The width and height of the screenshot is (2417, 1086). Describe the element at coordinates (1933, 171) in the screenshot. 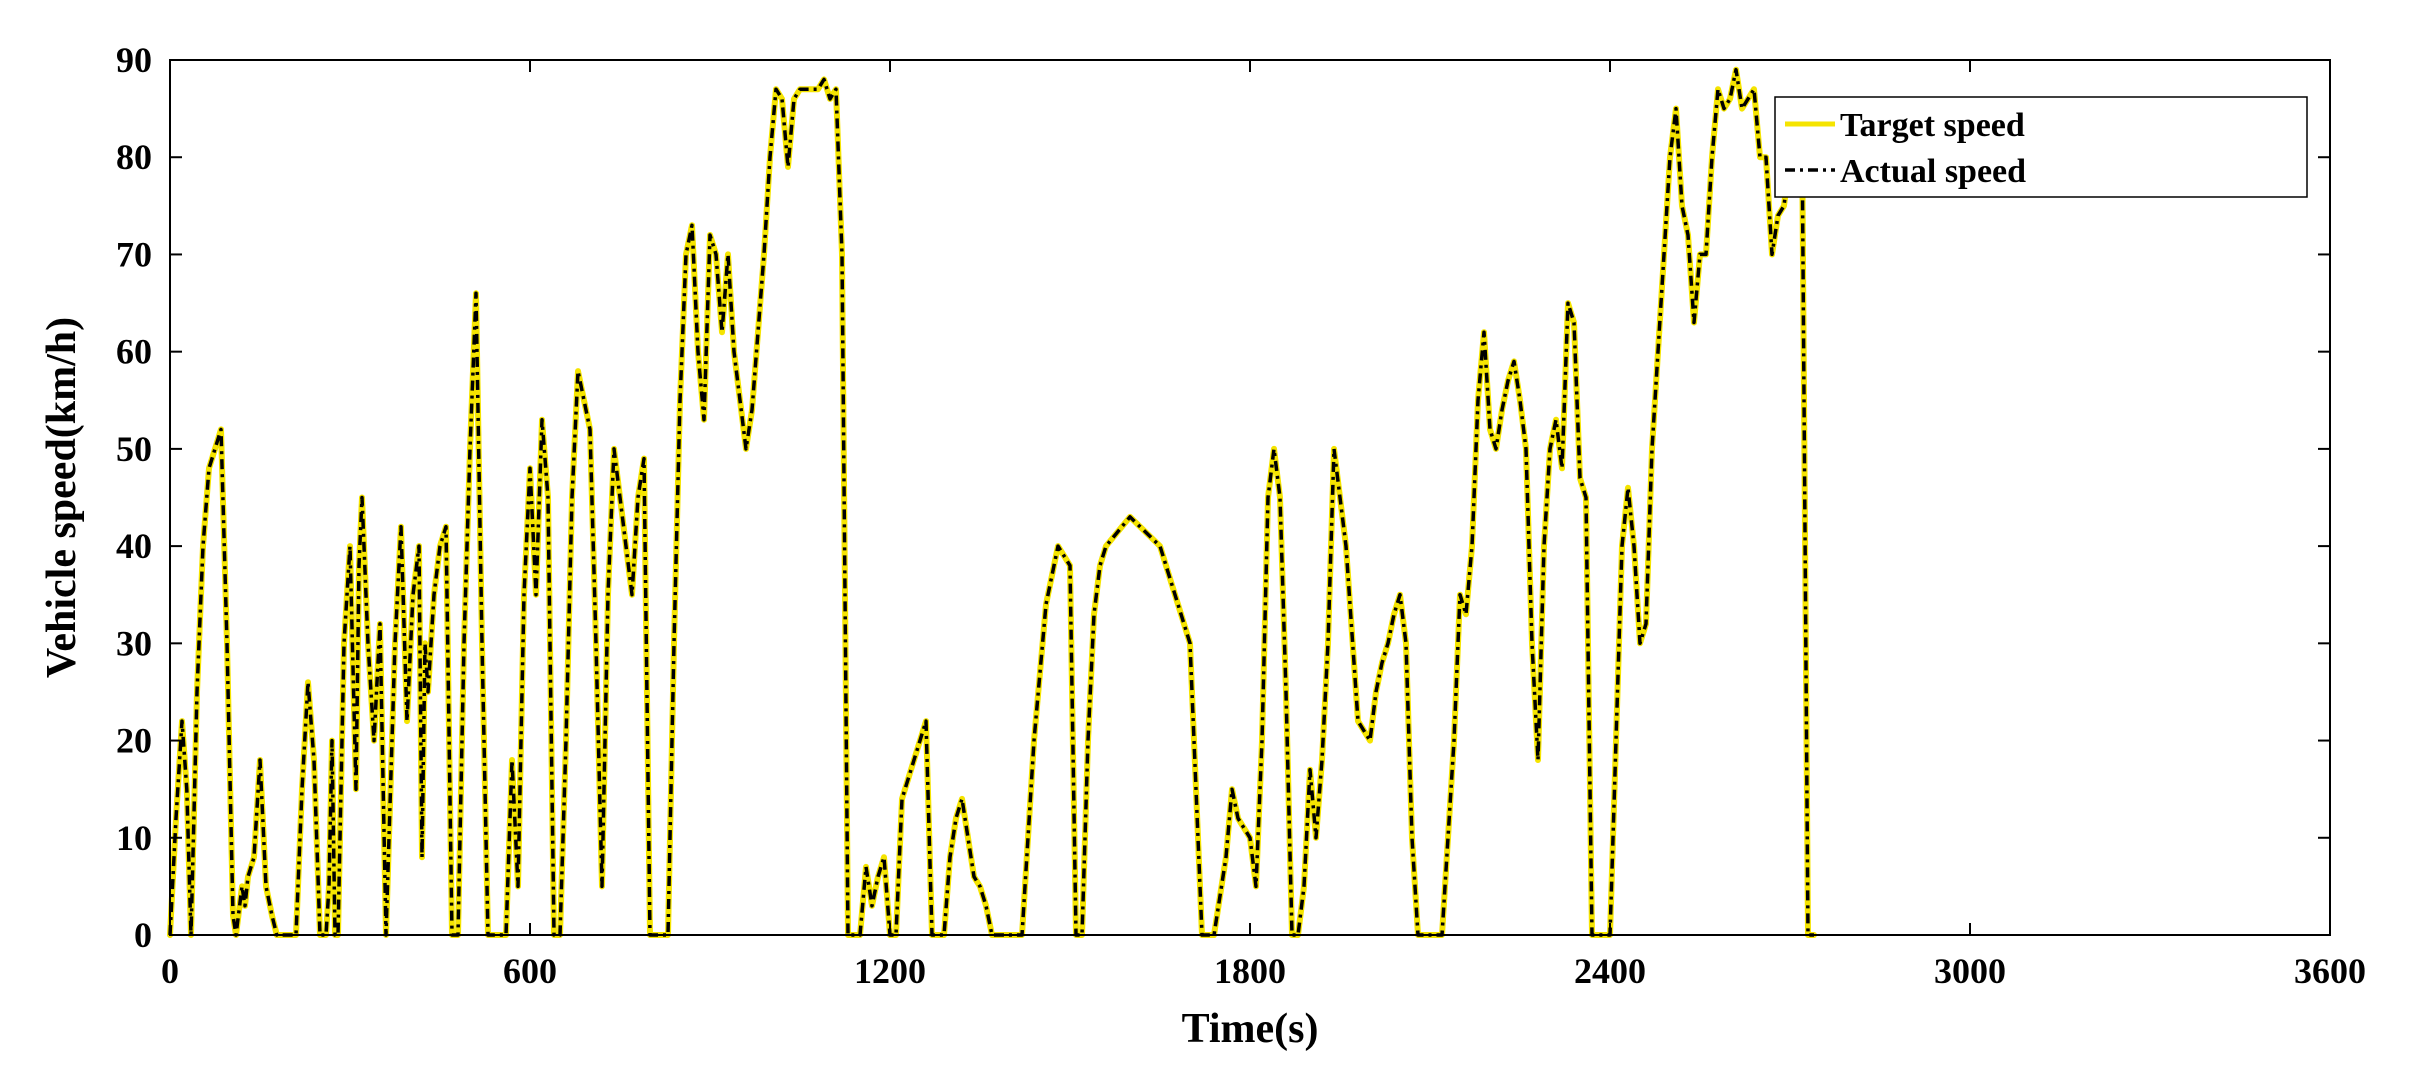

I see `legend-actual-label: Actual speed` at that location.